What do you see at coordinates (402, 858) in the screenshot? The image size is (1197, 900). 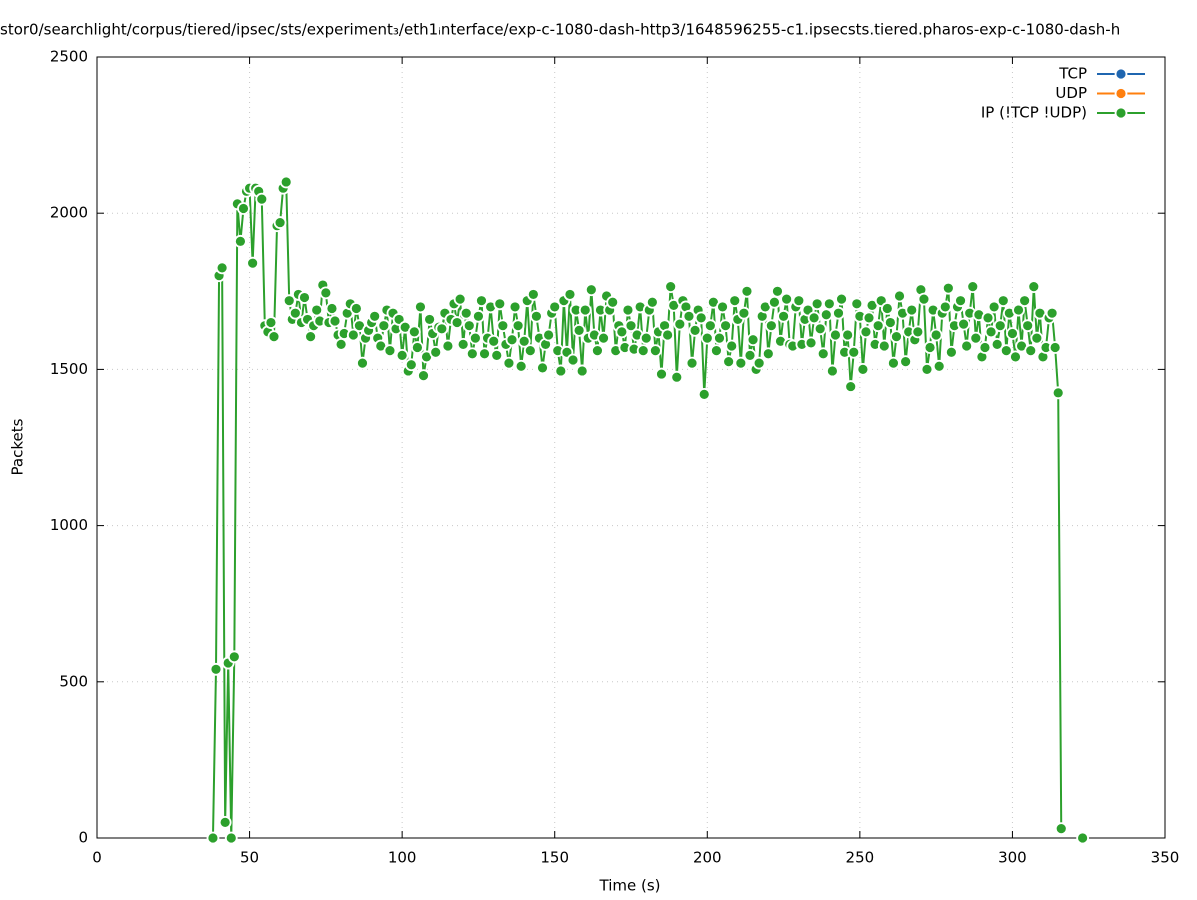 I see `x-tick-label: 100` at bounding box center [402, 858].